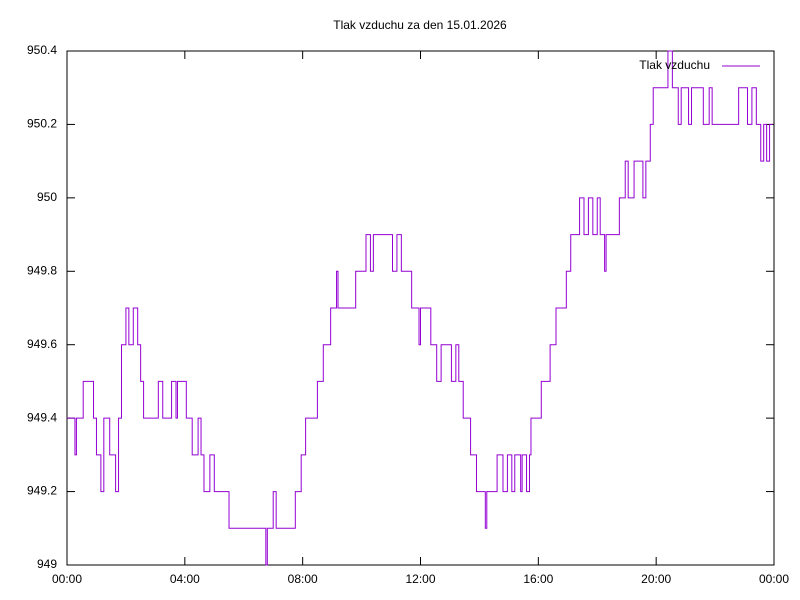  What do you see at coordinates (42, 270) in the screenshot?
I see `y-tick-label: 949.8` at bounding box center [42, 270].